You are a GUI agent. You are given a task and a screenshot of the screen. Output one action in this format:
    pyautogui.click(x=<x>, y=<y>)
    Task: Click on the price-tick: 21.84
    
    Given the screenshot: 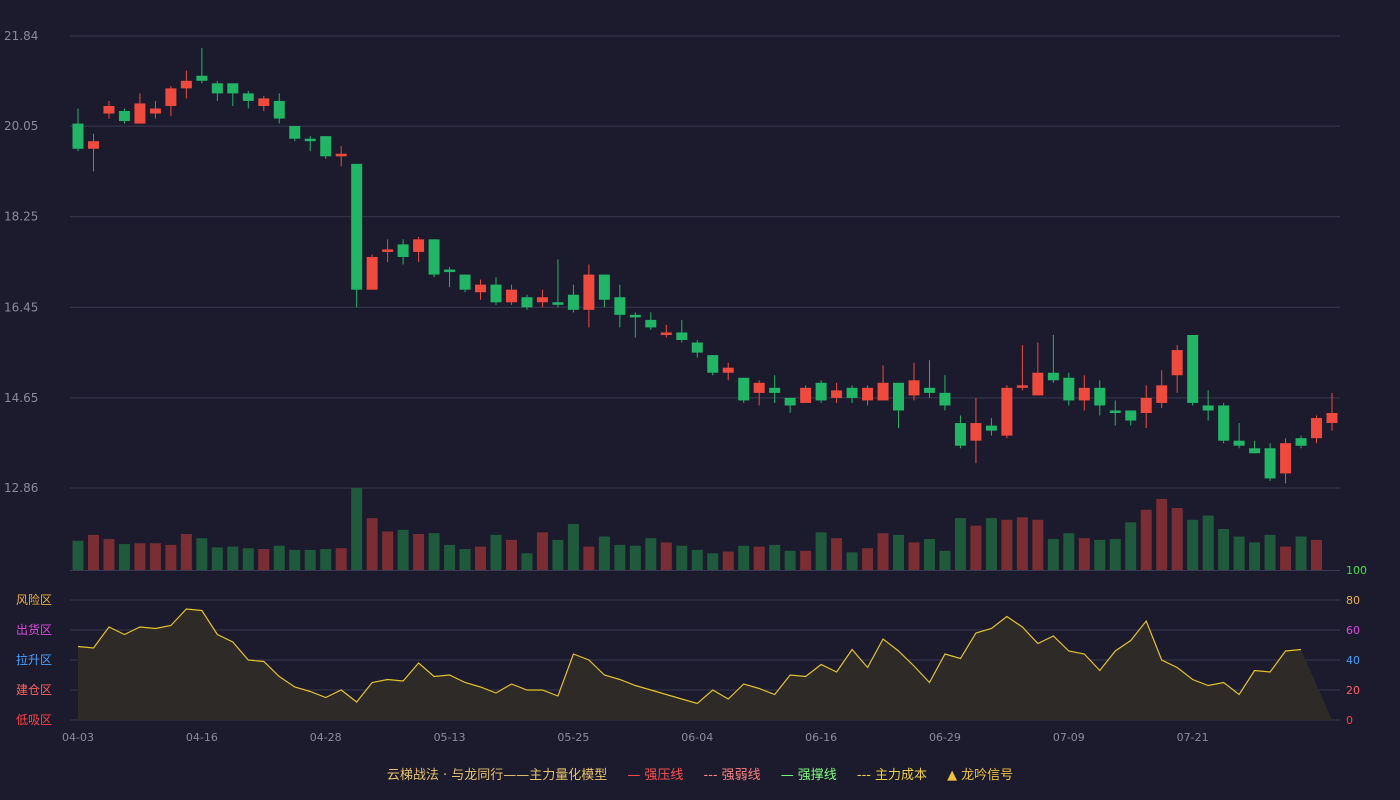 What is the action you would take?
    pyautogui.click(x=21, y=36)
    